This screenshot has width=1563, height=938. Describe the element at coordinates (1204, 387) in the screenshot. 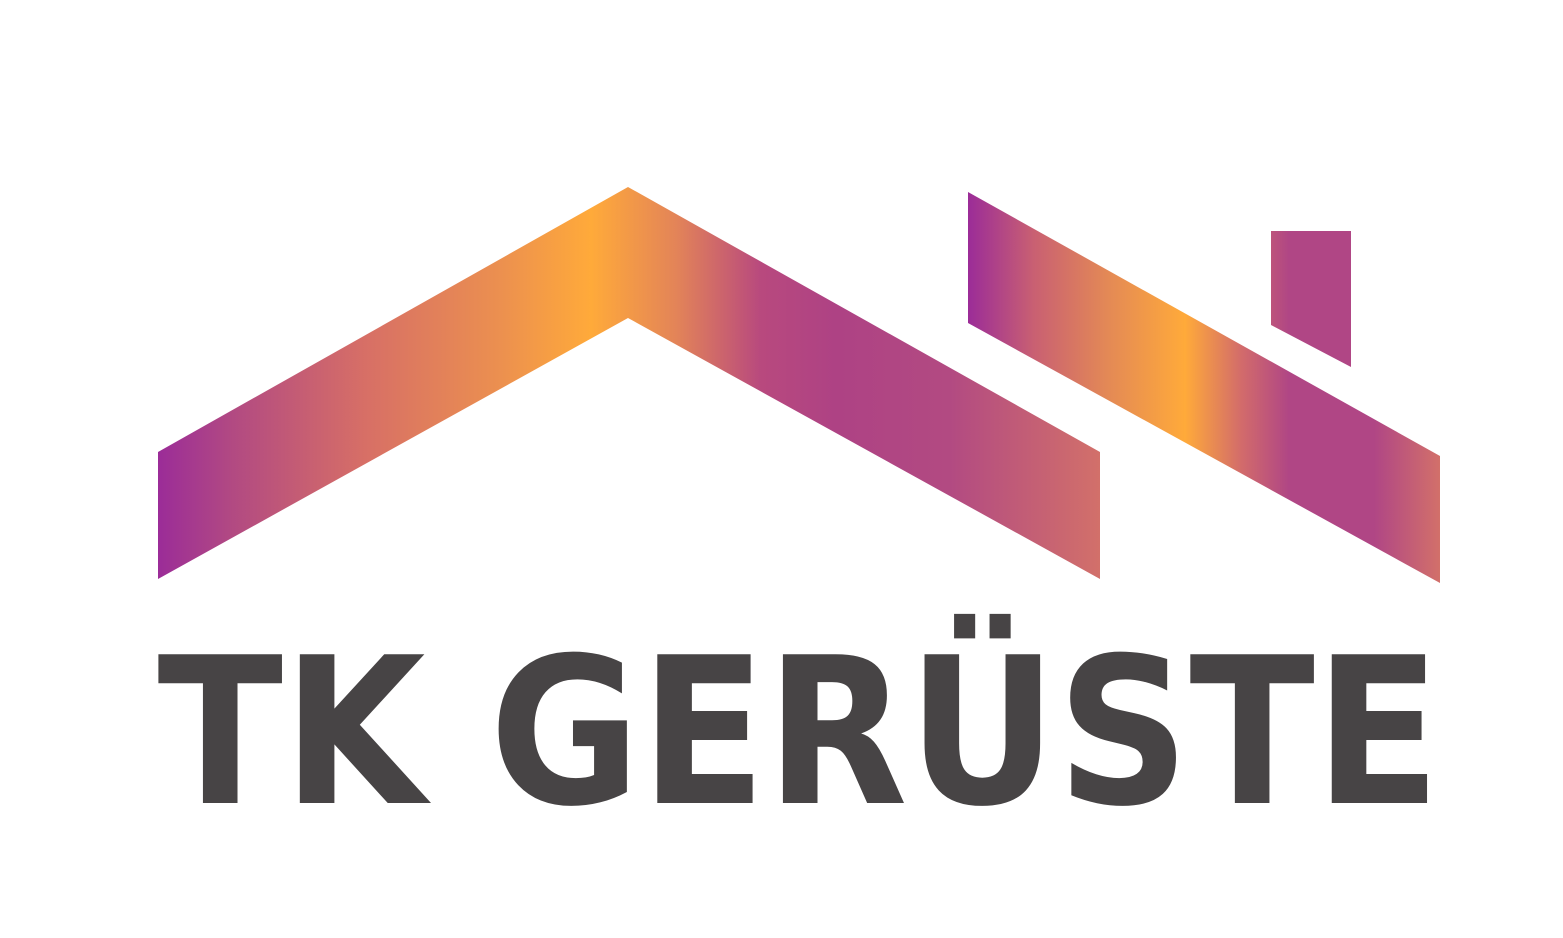

I see `secondary-roof-icon` at that location.